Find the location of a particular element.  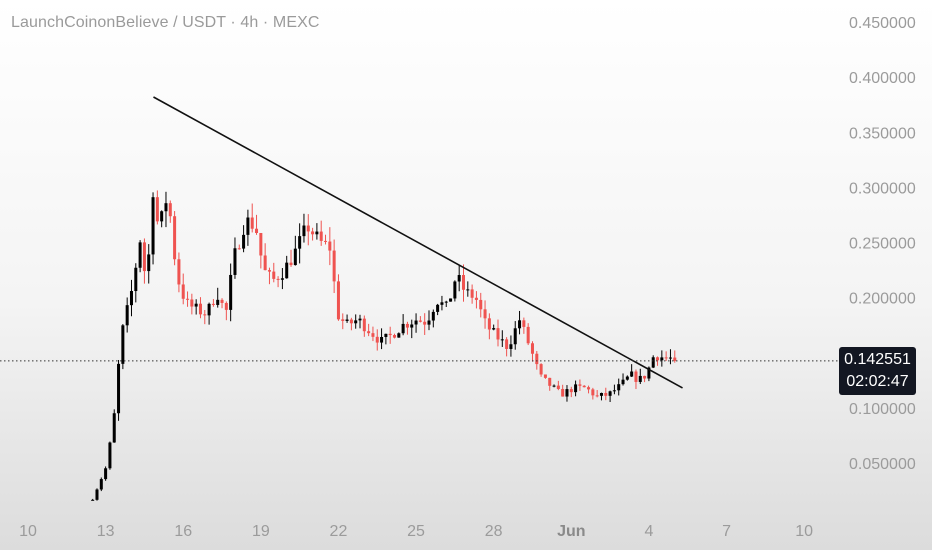

x-tick-label: 13 is located at coordinates (106, 531).